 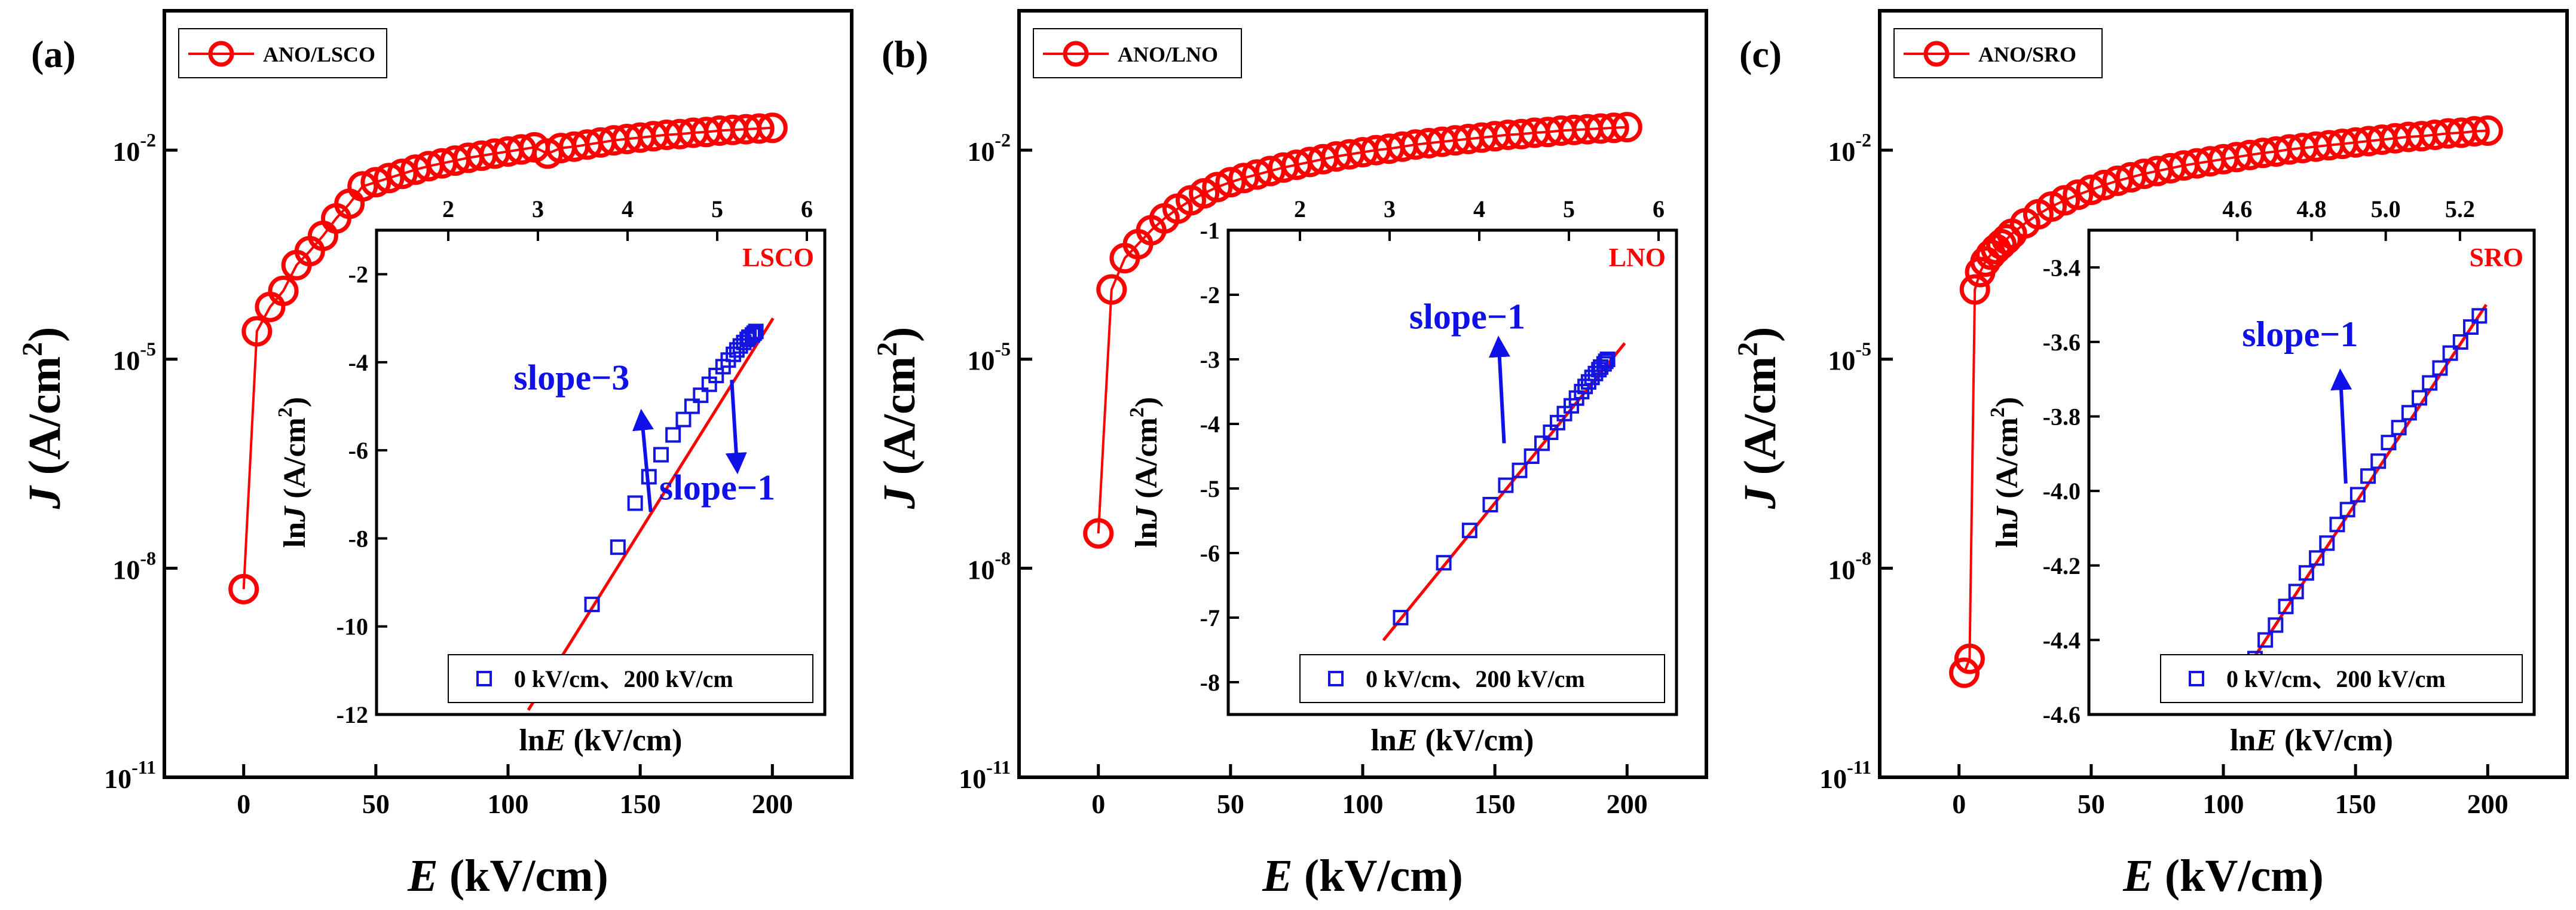 I want to click on inset-y-tick-label: -4.2, so click(x=2062, y=565).